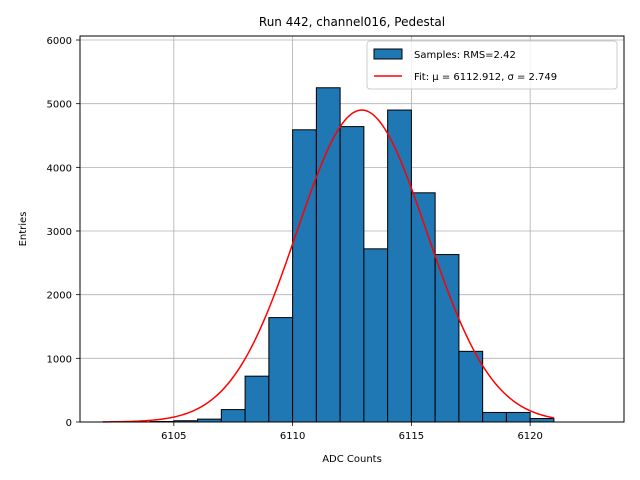 The width and height of the screenshot is (640, 480). What do you see at coordinates (59, 296) in the screenshot?
I see `y-tick-label: 2000` at bounding box center [59, 296].